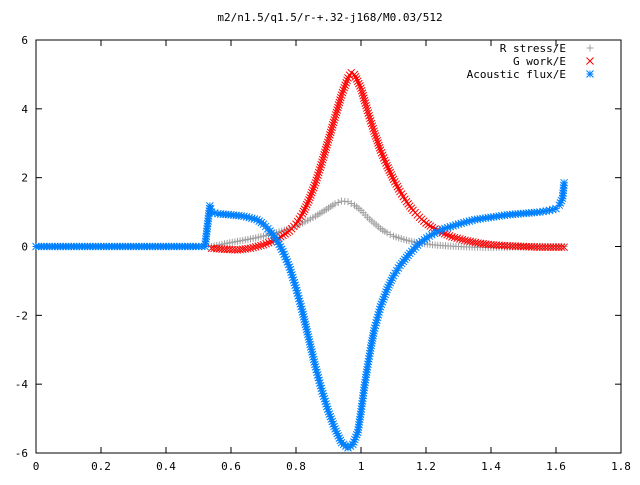 This screenshot has height=485, width=640. What do you see at coordinates (24, 109) in the screenshot?
I see `y-tick-label: 4` at bounding box center [24, 109].